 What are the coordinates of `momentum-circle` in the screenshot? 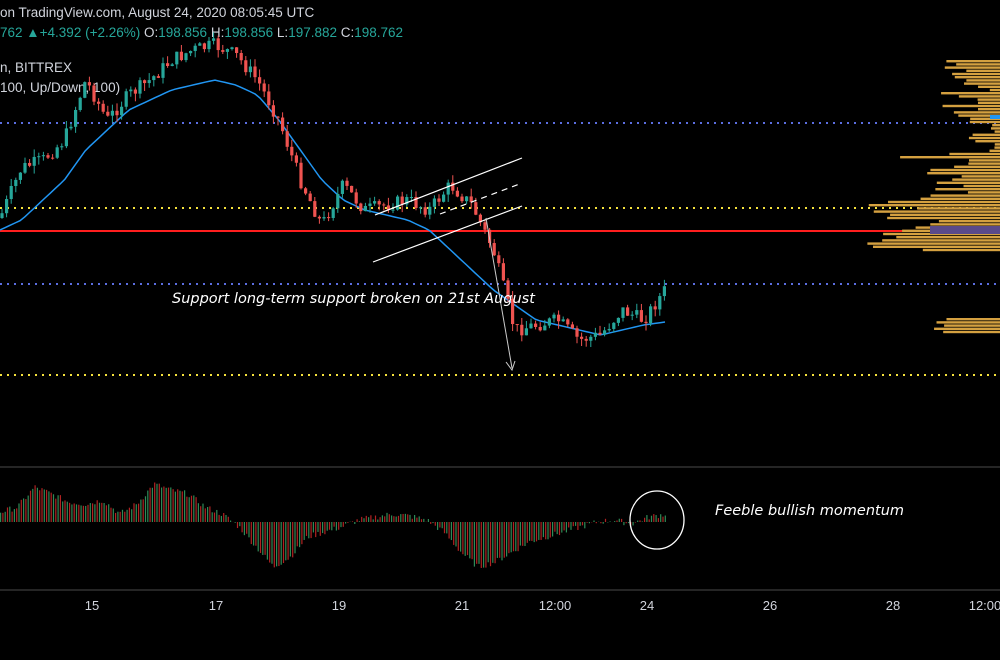 It's located at (657, 520).